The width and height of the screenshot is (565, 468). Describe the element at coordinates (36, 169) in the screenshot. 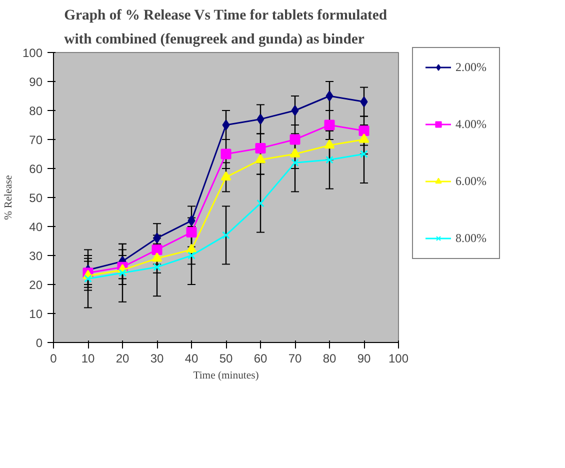

I see `y-tick-label: 60` at that location.